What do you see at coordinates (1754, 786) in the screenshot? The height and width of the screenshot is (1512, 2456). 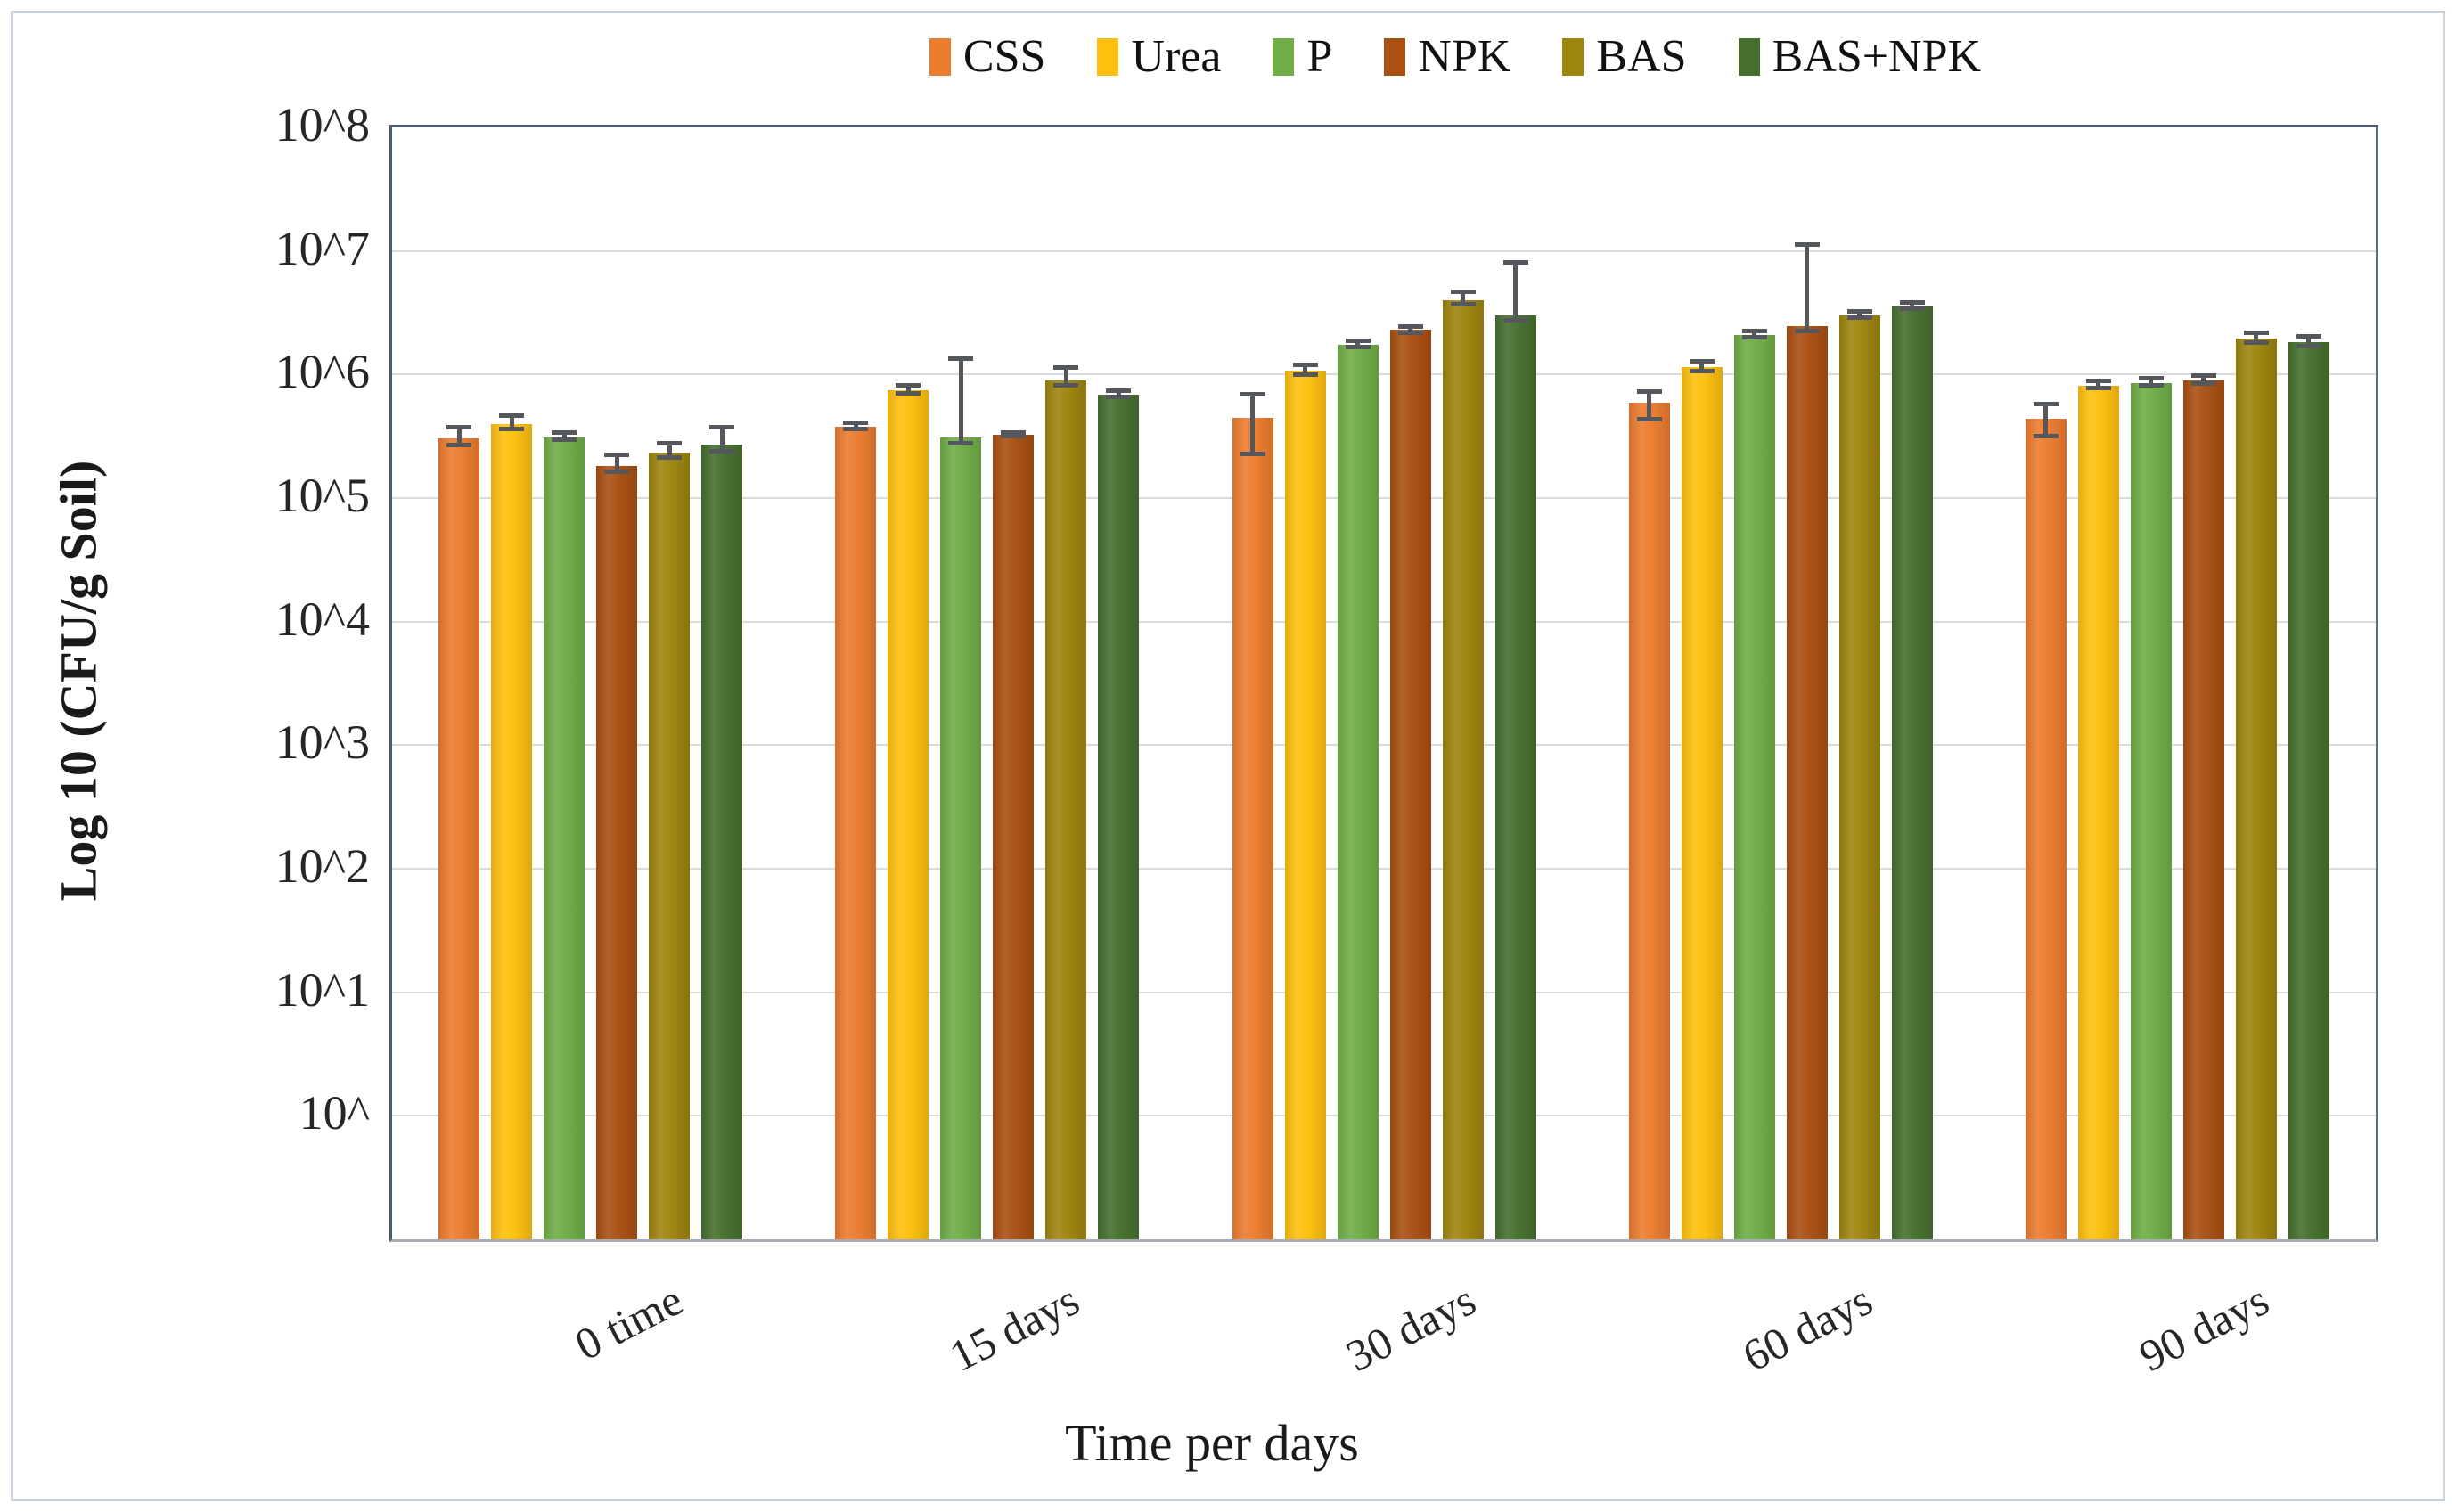 I see `bar-p-60-days` at bounding box center [1754, 786].